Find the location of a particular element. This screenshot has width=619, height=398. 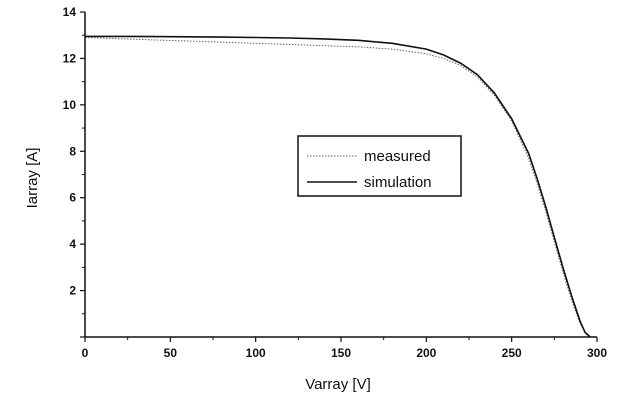

x-tick-label: 250 is located at coordinates (512, 353).